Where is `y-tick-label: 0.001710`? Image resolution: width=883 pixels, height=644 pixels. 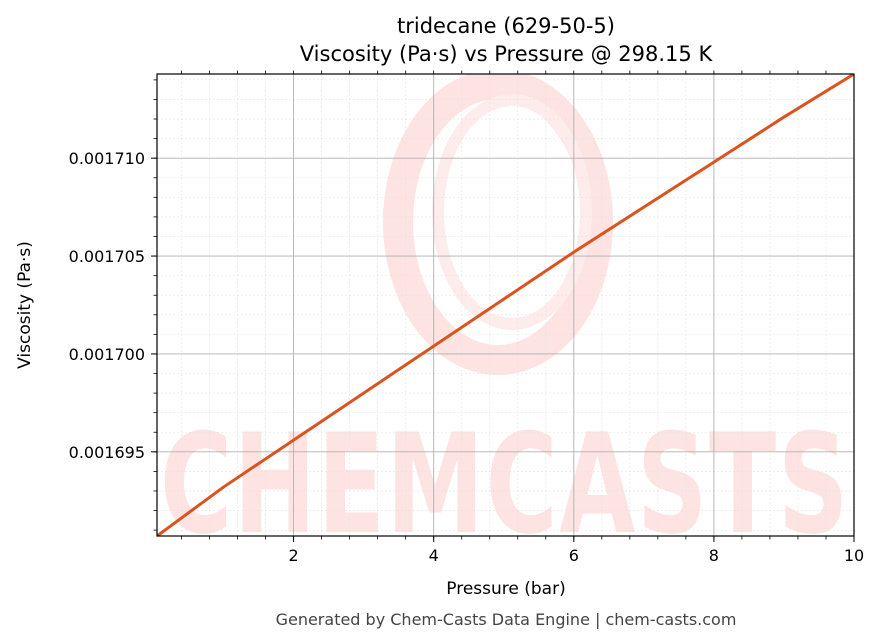 y-tick-label: 0.001710 is located at coordinates (107, 158).